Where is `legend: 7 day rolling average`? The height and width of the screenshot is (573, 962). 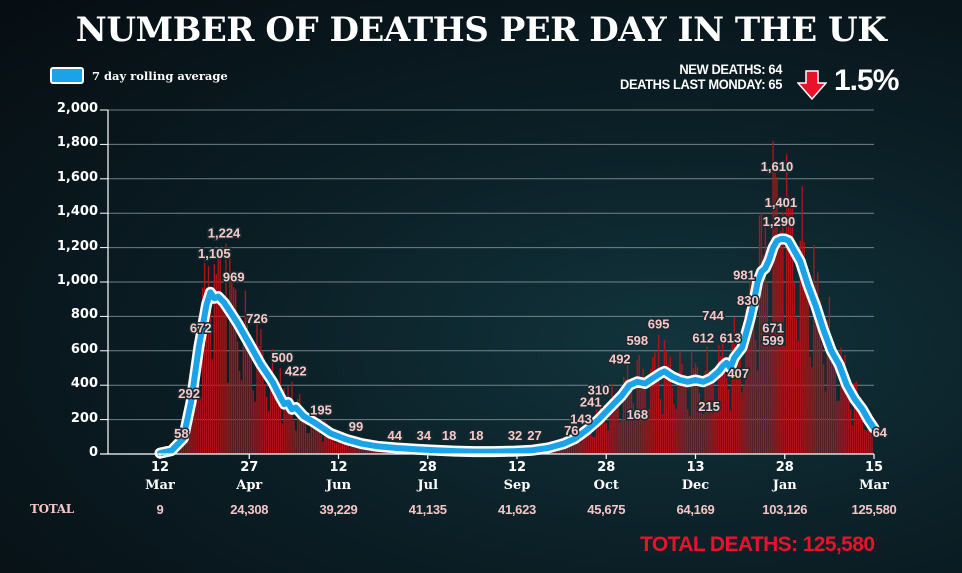
legend: 7 day rolling average is located at coordinates (139, 75).